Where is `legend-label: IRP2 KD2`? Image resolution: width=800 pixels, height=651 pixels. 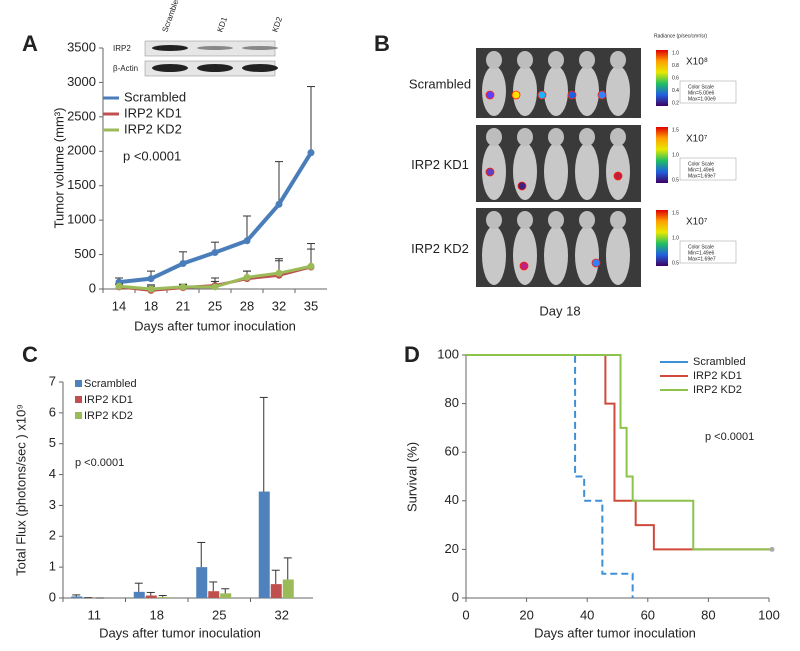 legend-label: IRP2 KD2 is located at coordinates (108, 416).